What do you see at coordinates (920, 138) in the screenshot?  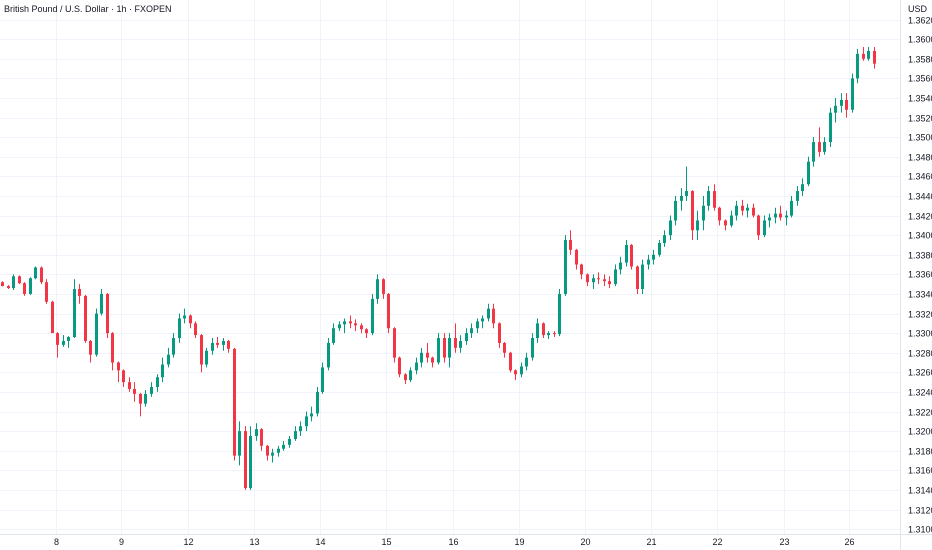 I see `price-tick-label: 1.35000` at bounding box center [920, 138].